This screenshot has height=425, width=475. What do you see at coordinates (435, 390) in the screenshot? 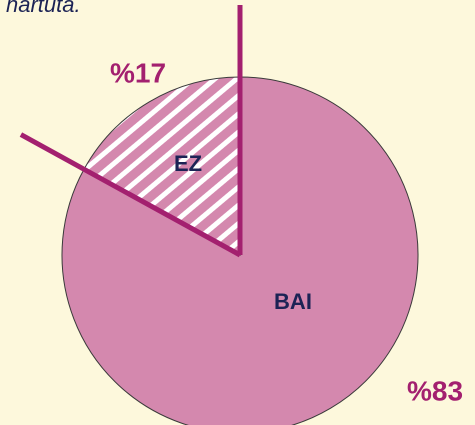
I see `value-label: %83` at bounding box center [435, 390].